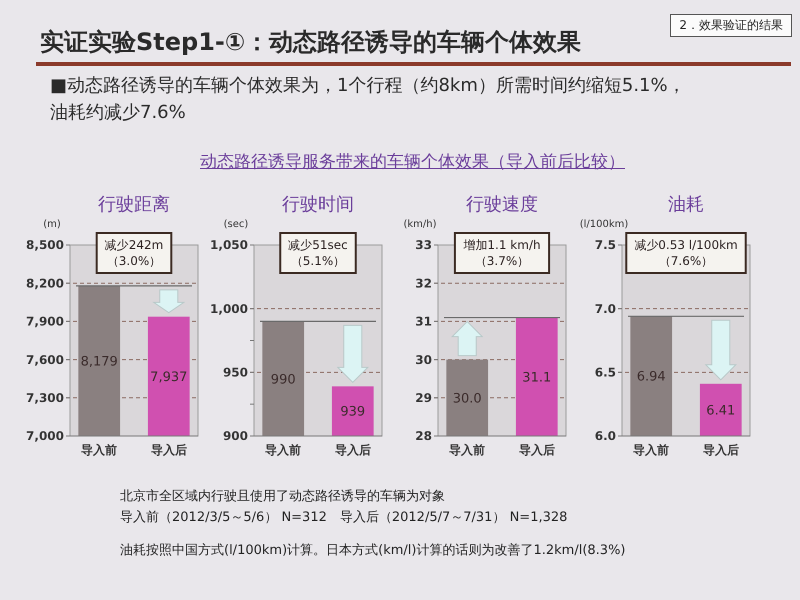 The height and width of the screenshot is (600, 800). Describe the element at coordinates (134, 245) in the screenshot. I see `annotation: 减少242m` at that location.